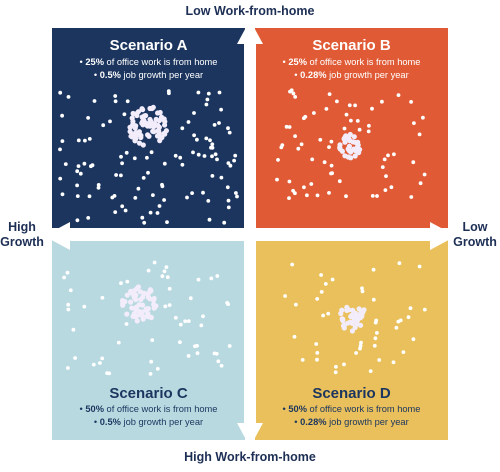  What do you see at coordinates (351, 393) in the screenshot?
I see `scenario-d-title: Scenario D` at bounding box center [351, 393].